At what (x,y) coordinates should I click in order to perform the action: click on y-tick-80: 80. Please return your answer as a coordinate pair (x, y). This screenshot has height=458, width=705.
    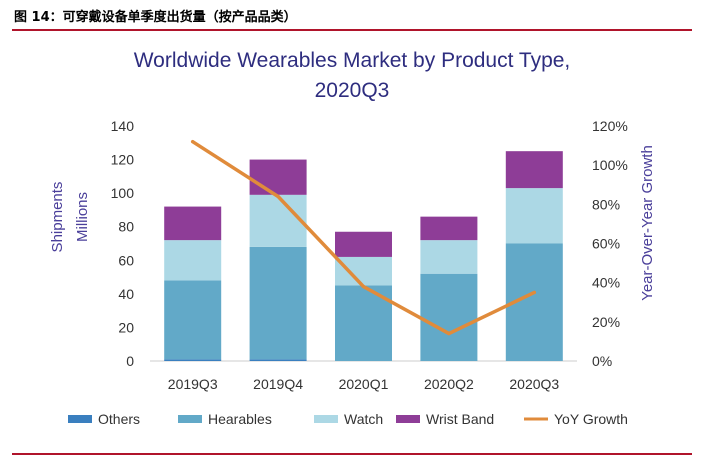
    Looking at the image, I should click on (126, 227).